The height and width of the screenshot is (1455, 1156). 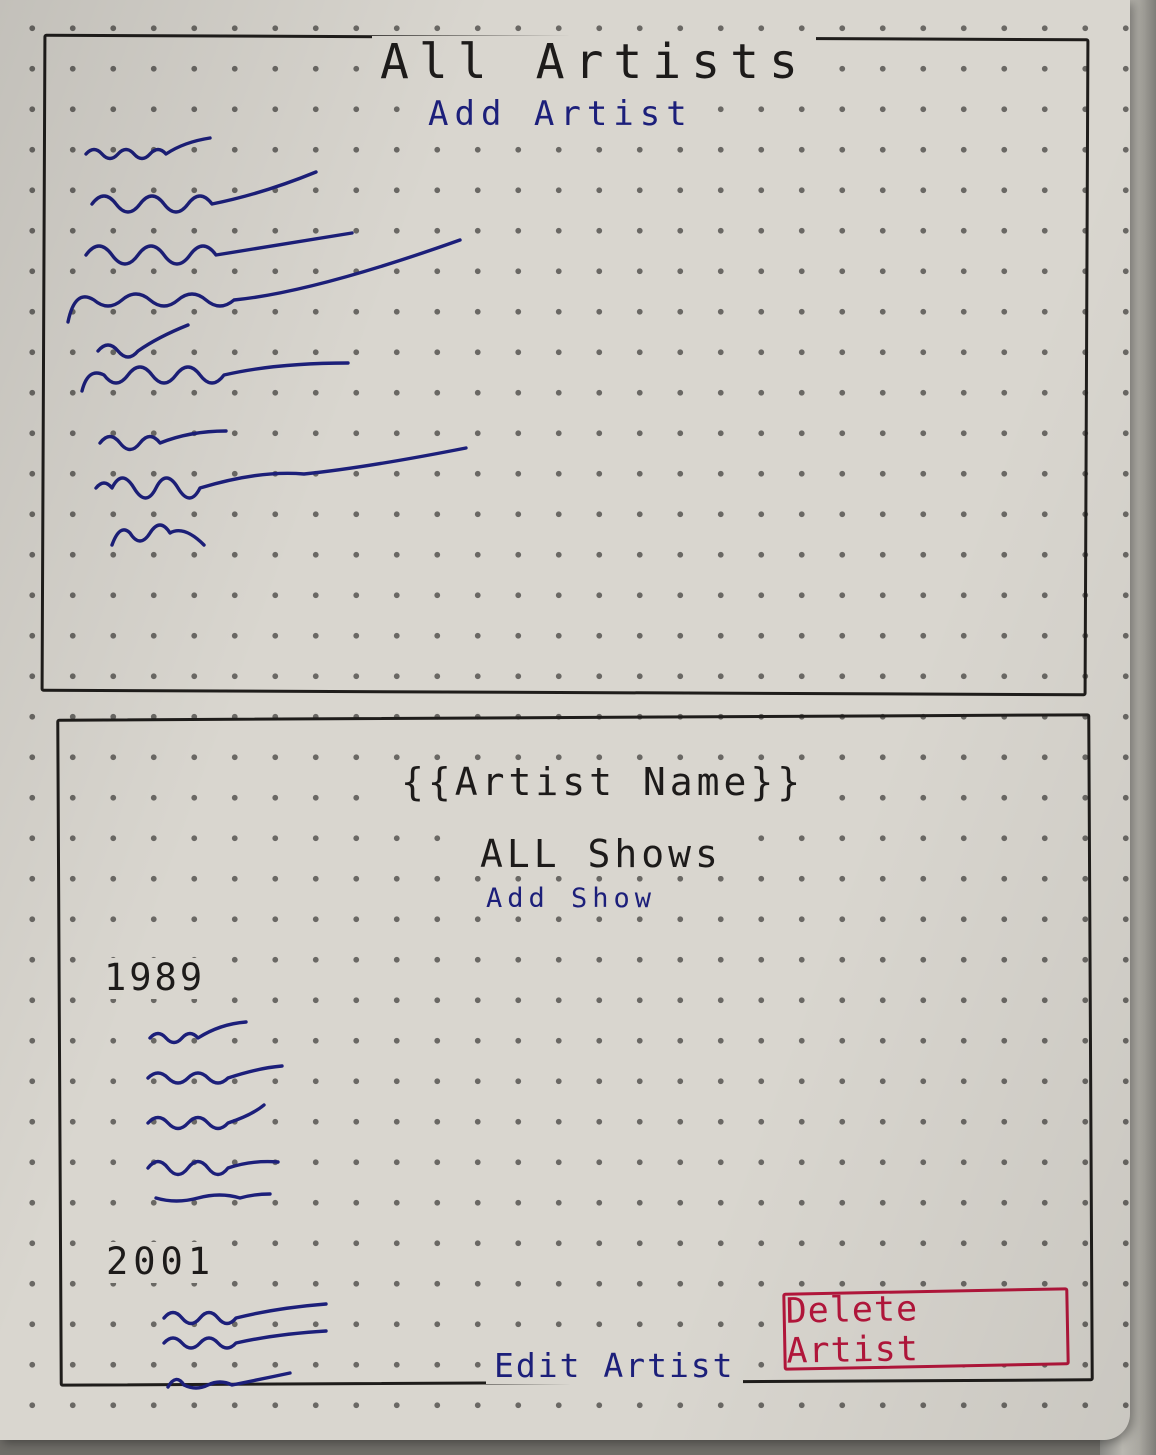 What do you see at coordinates (560, 114) in the screenshot?
I see `add-artist-link: Add Artist` at bounding box center [560, 114].